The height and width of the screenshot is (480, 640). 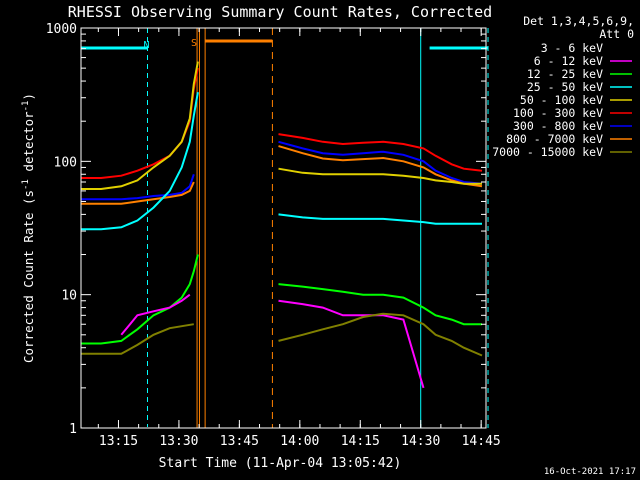 I want to click on y-axis-label: Corrected Count Rate (s-1 detector-1), so click(x=28, y=228).